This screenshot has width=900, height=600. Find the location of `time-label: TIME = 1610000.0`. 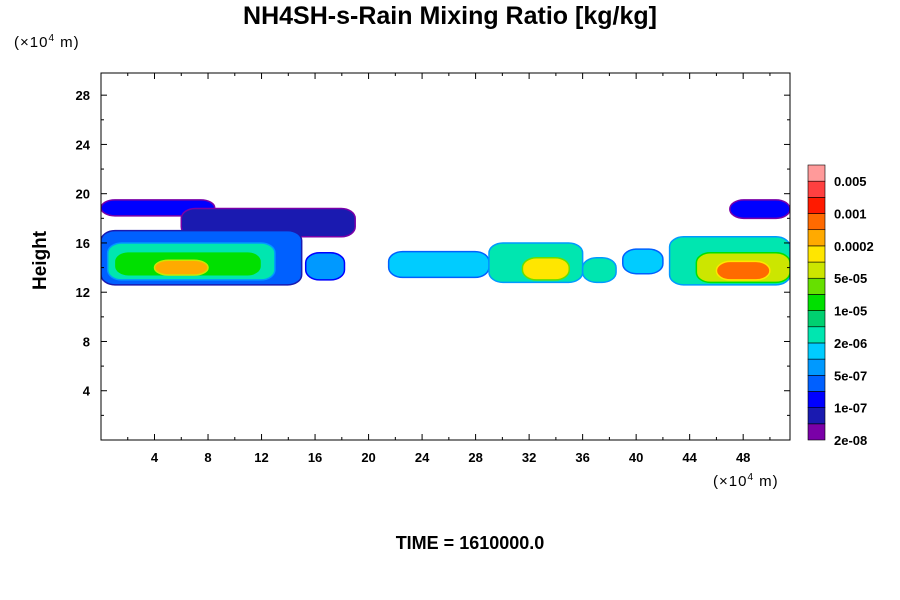

time-label: TIME = 1610000.0 is located at coordinates (470, 543).